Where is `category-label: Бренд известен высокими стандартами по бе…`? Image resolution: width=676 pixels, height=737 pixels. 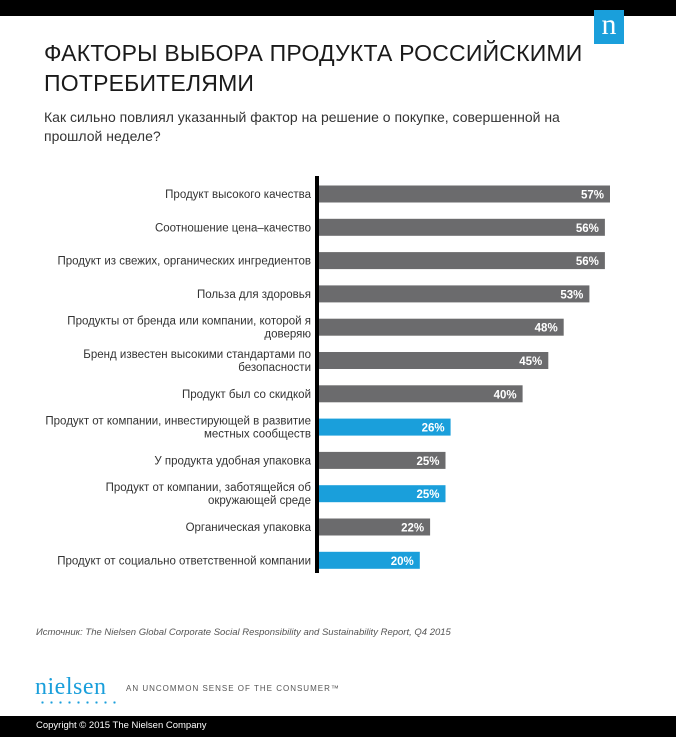 category-label: Бренд известен высокими стандартами по бе… is located at coordinates (197, 361).